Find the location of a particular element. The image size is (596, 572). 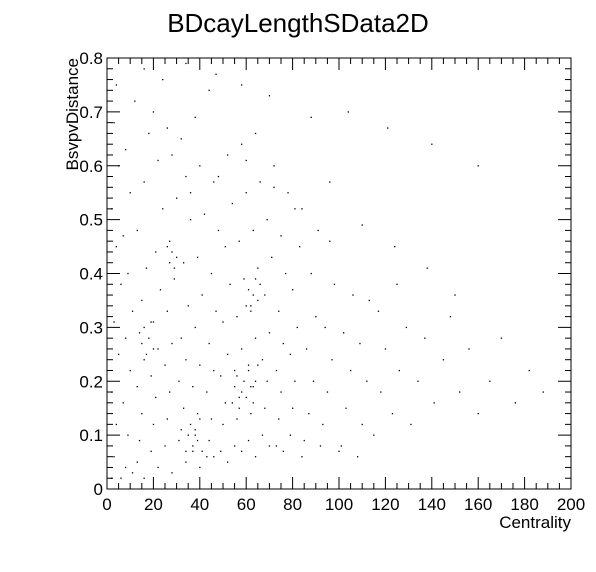

chart-title: BDcayLengthSData2D is located at coordinates (298, 23).